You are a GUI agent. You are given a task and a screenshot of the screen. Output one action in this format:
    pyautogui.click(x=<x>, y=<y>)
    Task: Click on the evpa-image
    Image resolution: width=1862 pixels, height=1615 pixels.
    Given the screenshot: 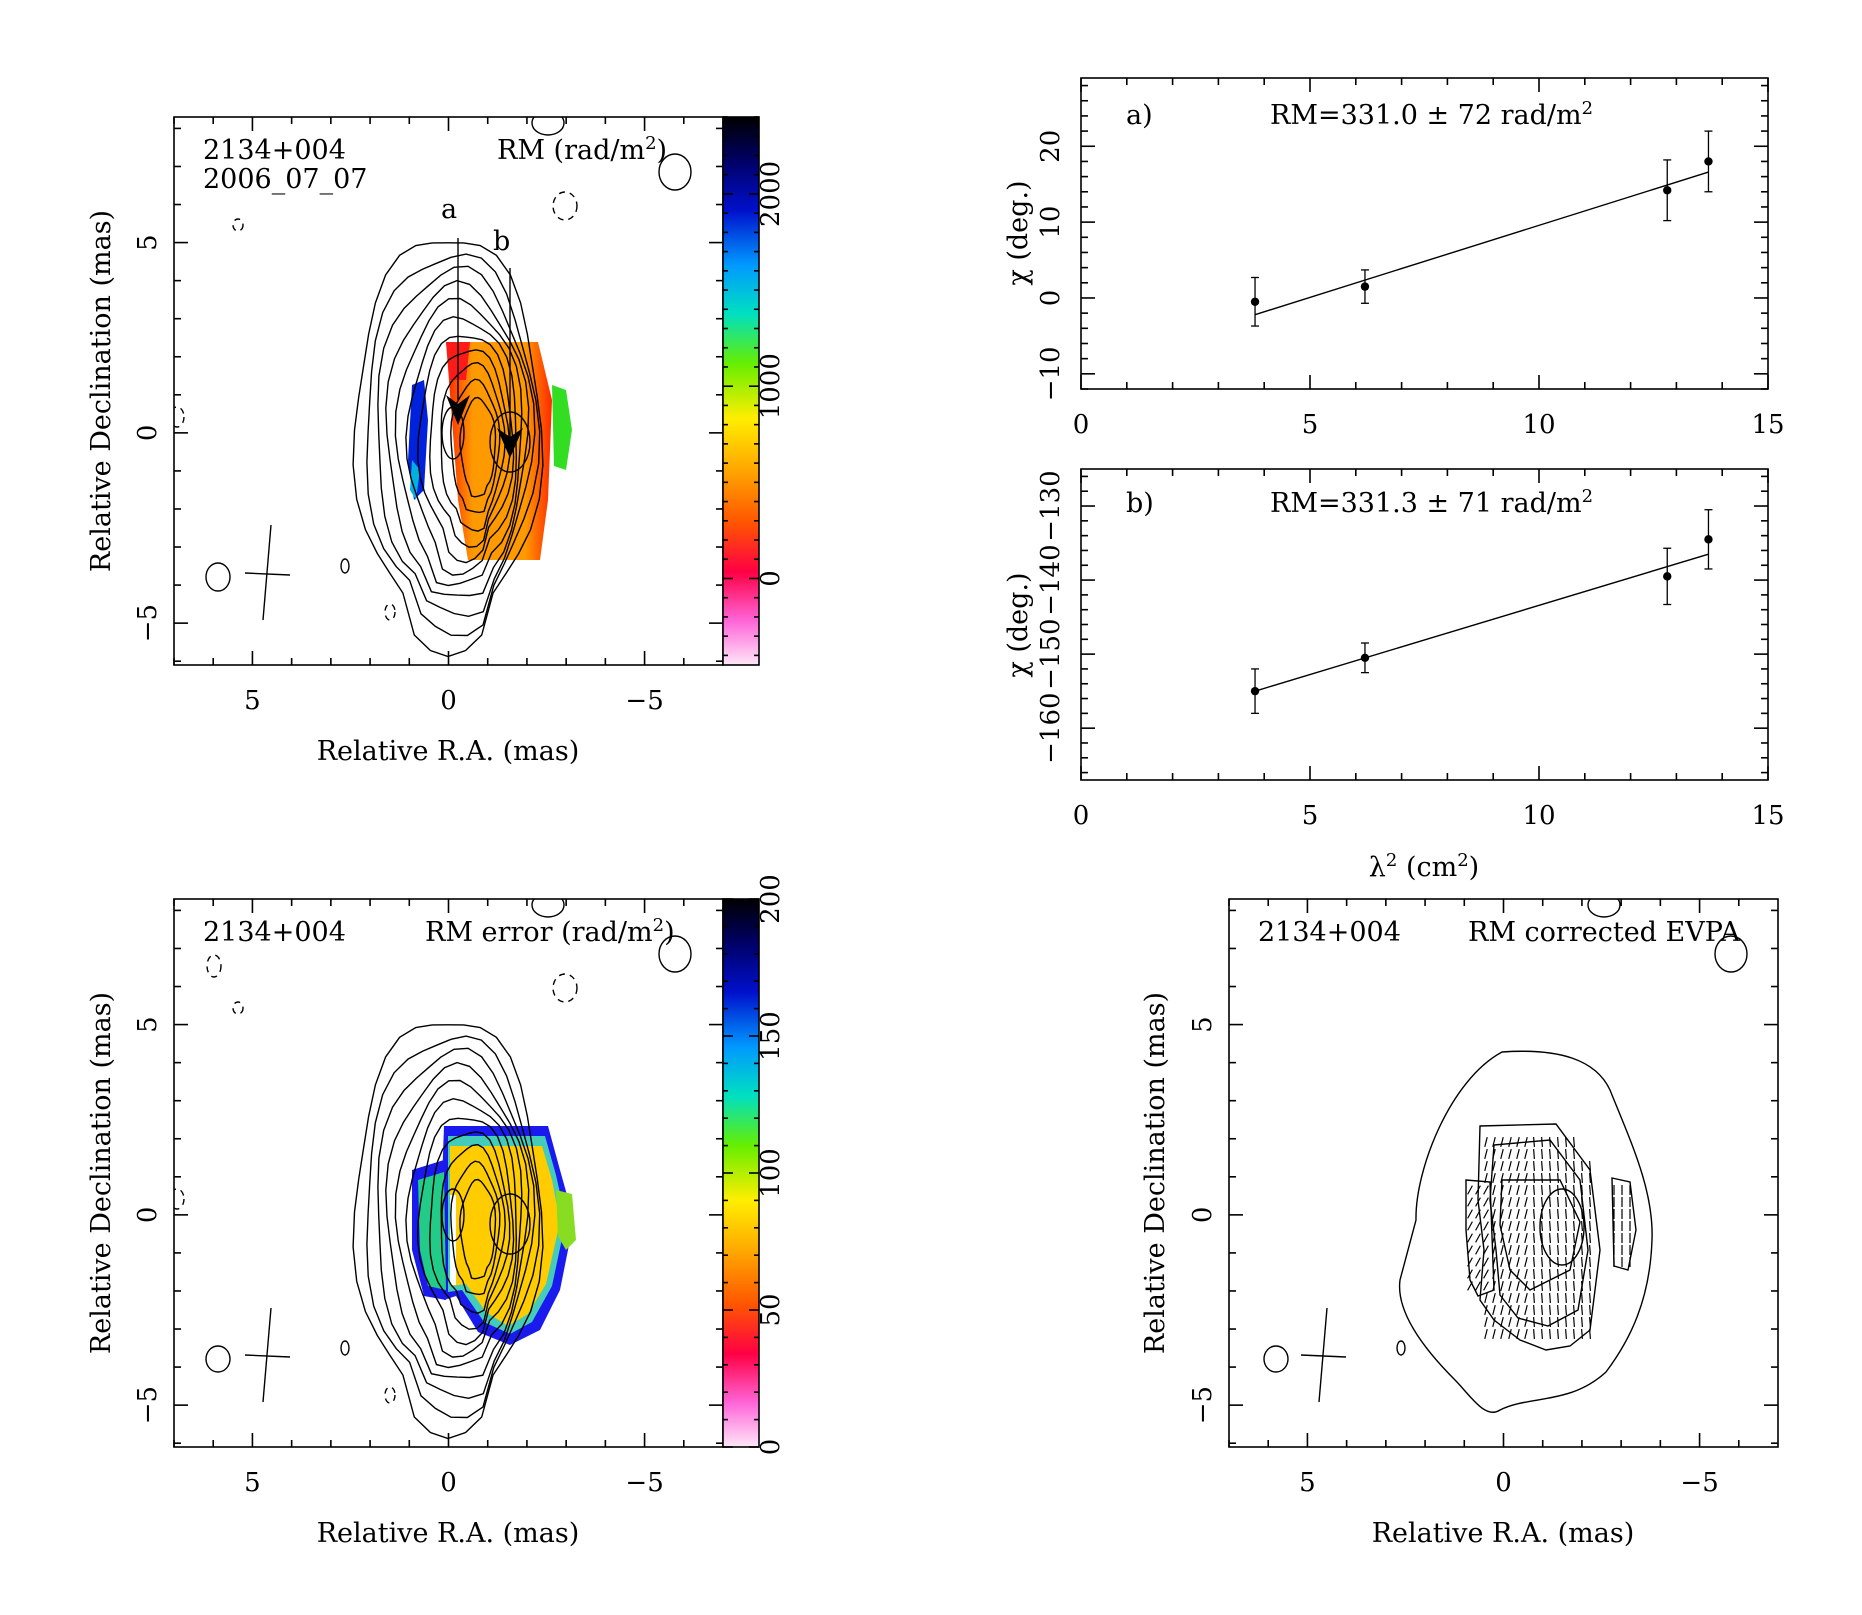 What is the action you would take?
    pyautogui.click(x=1505, y=1156)
    